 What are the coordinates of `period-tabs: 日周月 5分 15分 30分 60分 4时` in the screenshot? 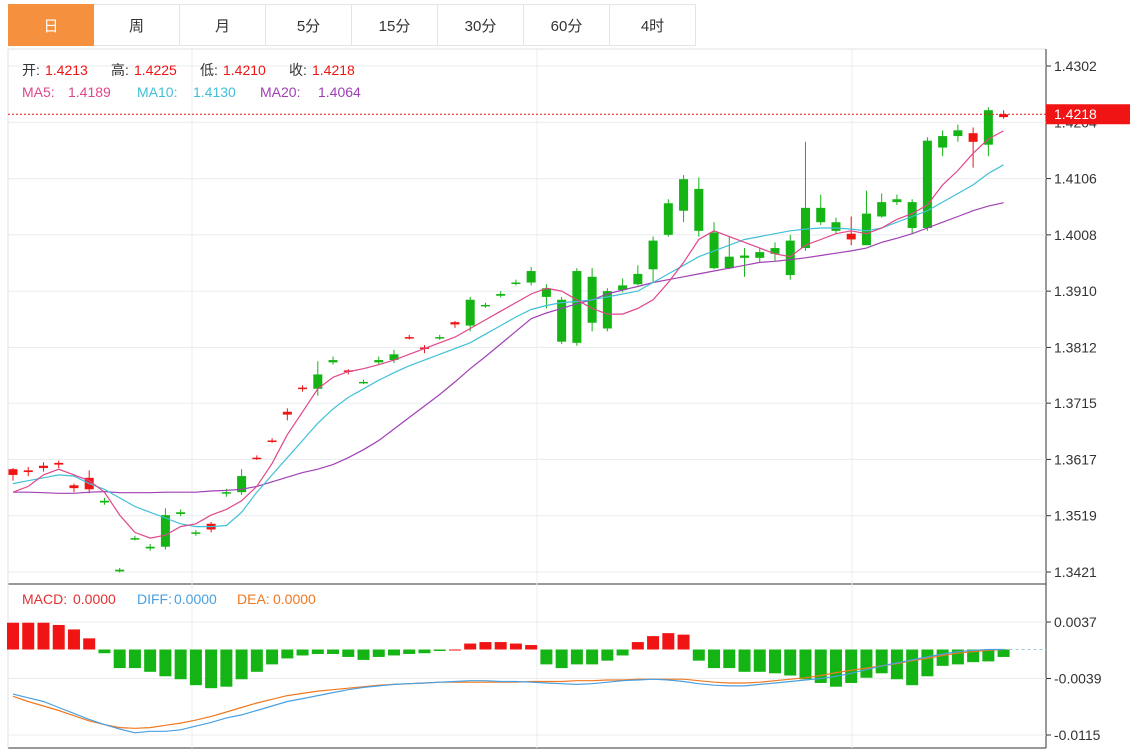 It's located at (352, 26).